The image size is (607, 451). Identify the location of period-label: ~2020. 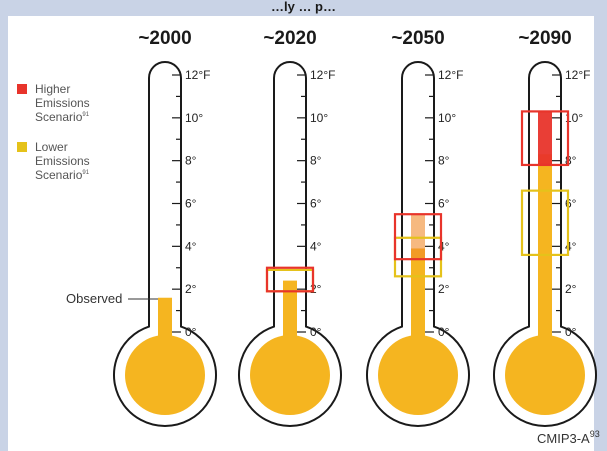
(289, 38).